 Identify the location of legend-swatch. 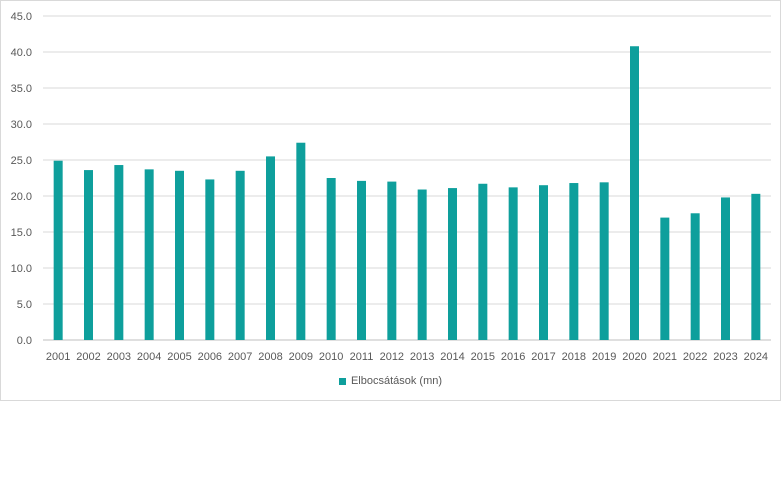
(342, 381).